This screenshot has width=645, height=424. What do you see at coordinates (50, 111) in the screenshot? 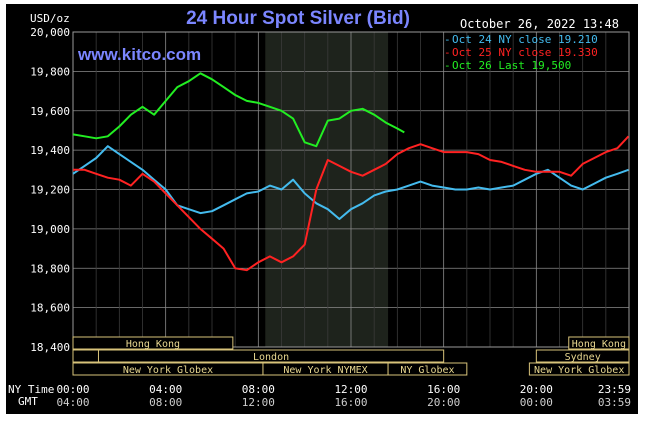
I see `y-tick-label: 19,600` at bounding box center [50, 111].